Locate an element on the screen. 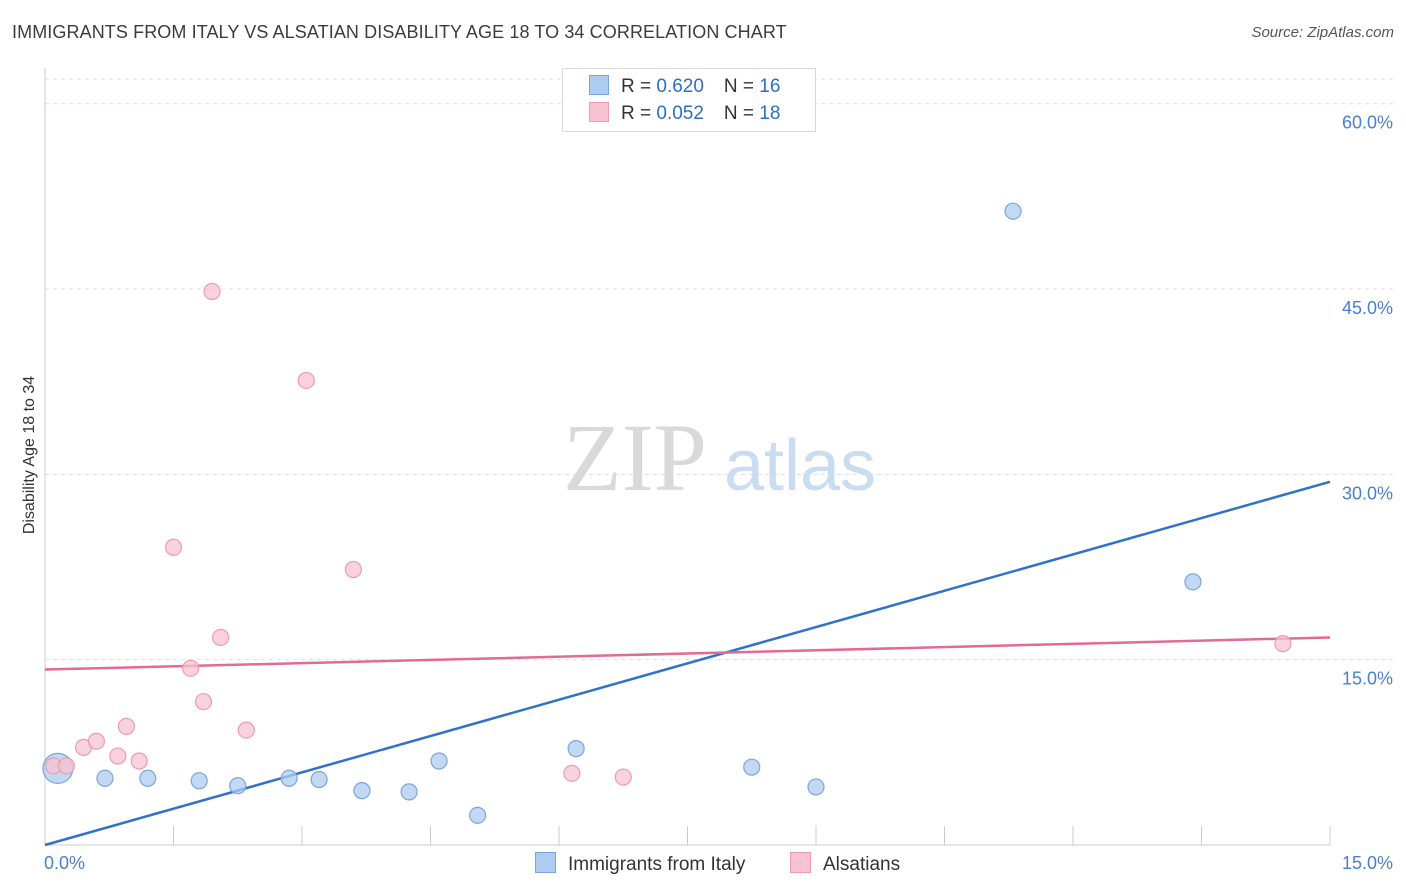  bottom-legend-alsatian: Alsatians is located at coordinates (845, 864).